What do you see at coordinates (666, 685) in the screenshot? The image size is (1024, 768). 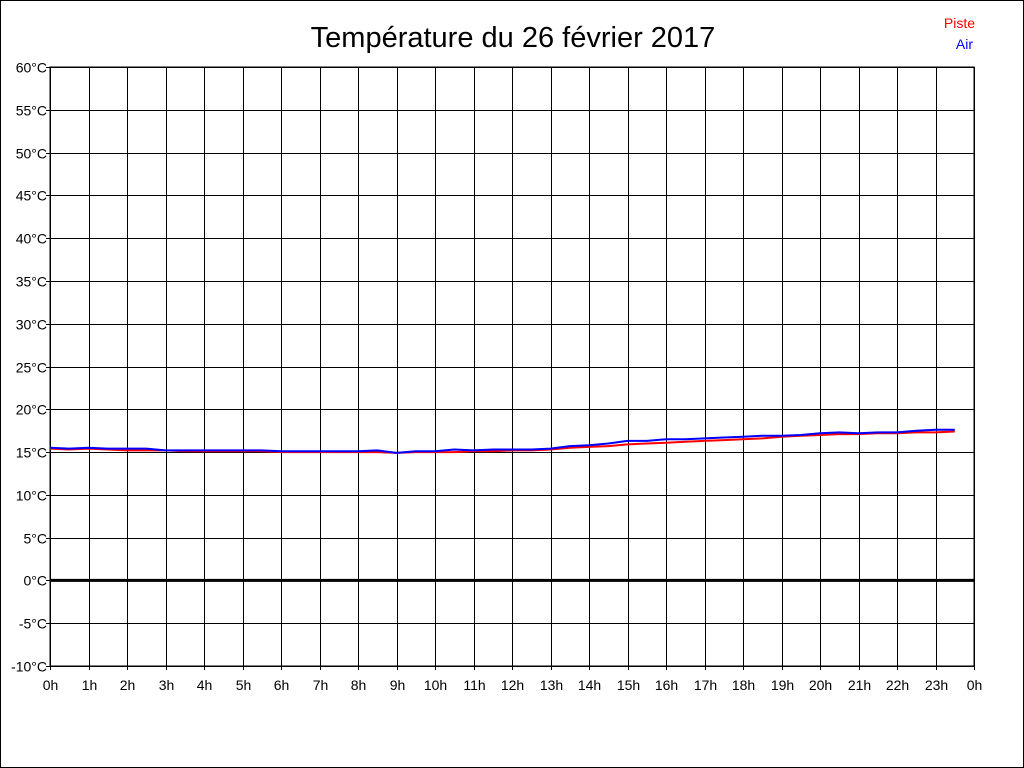 I see `x-tick-label: 16h` at bounding box center [666, 685].